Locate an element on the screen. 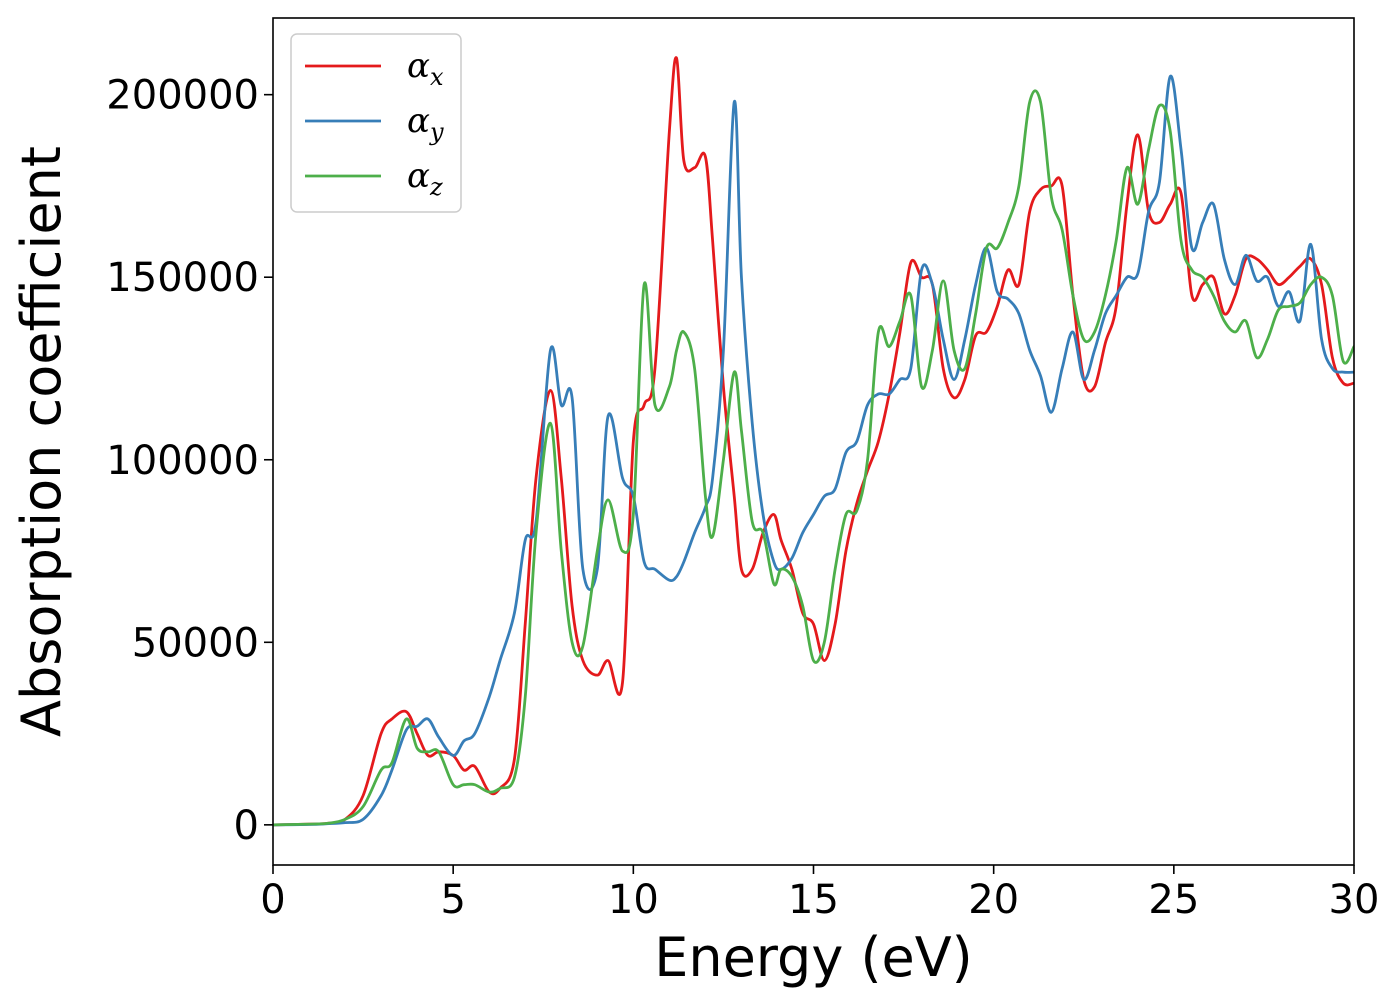  x-tick-label: 5 is located at coordinates (452, 900).